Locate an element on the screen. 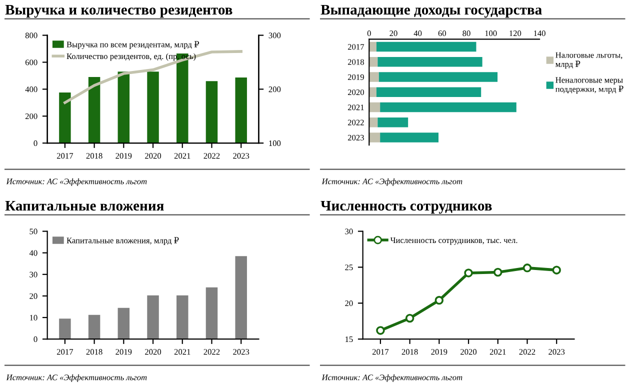 This screenshot has width=631, height=392. y-tick-label: 2022 is located at coordinates (356, 123).